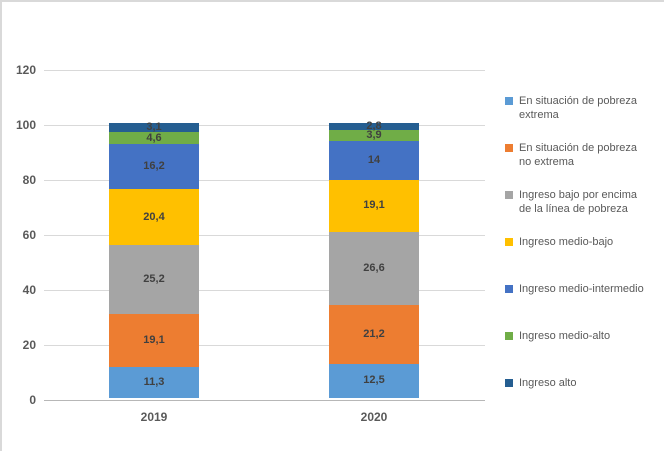 This screenshot has height=451, width=664. What do you see at coordinates (29, 345) in the screenshot?
I see `y-axis-tick-label: 20` at bounding box center [29, 345].